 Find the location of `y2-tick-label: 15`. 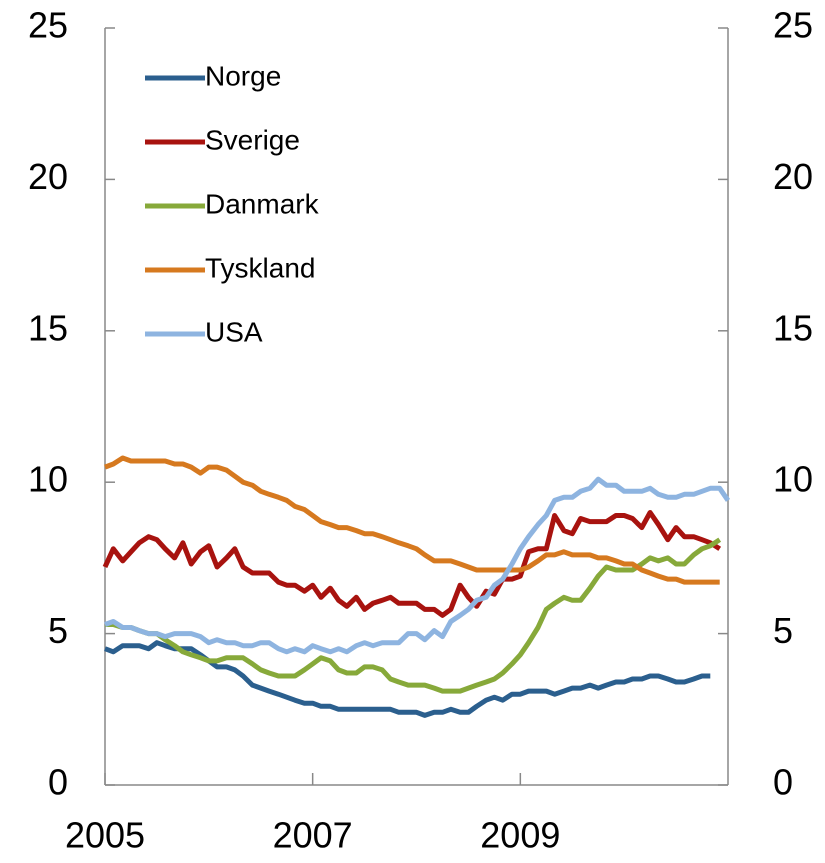

y2-tick-label: 15 is located at coordinates (793, 327).